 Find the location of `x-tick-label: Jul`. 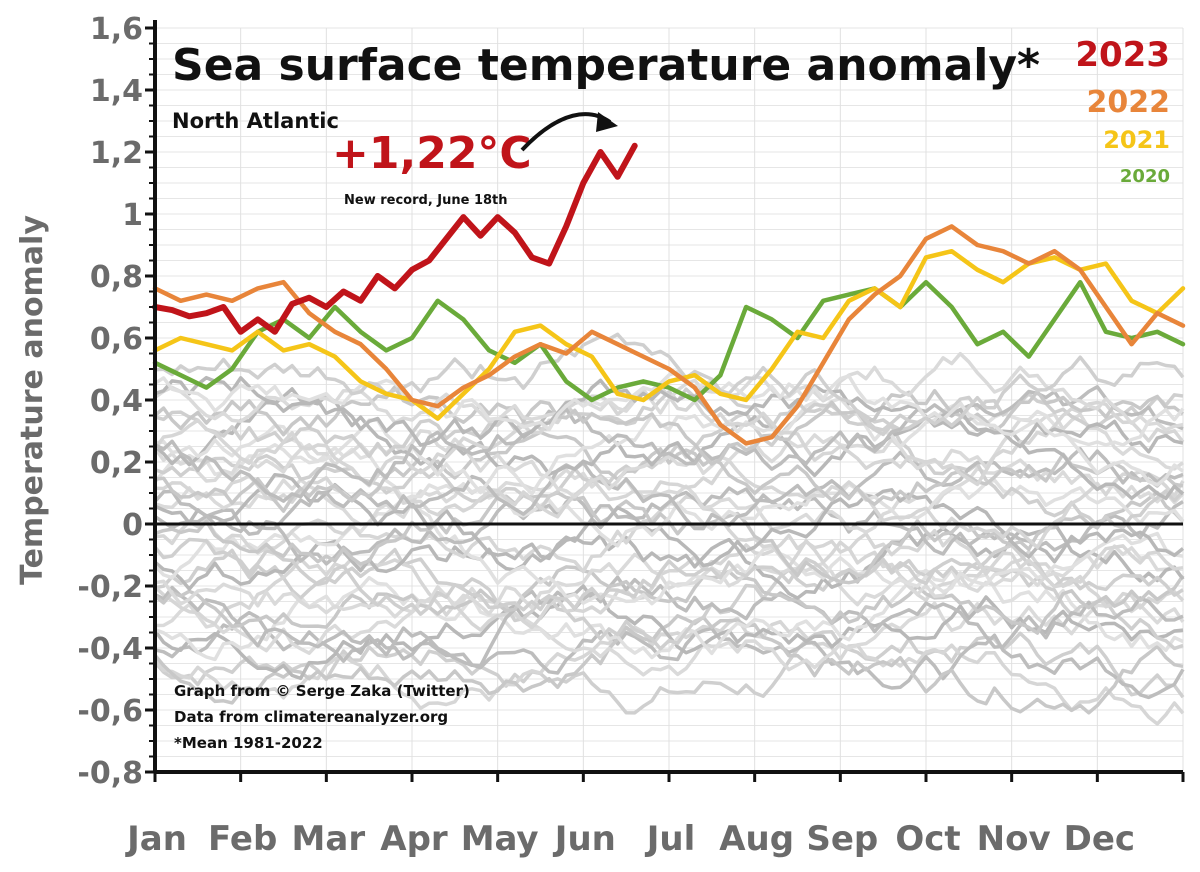

x-tick-label: Jul is located at coordinates (670, 839).